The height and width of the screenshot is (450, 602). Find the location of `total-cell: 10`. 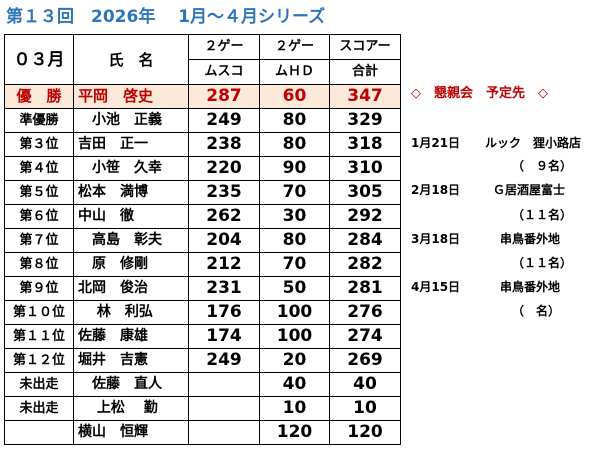

total-cell: 10 is located at coordinates (365, 408).